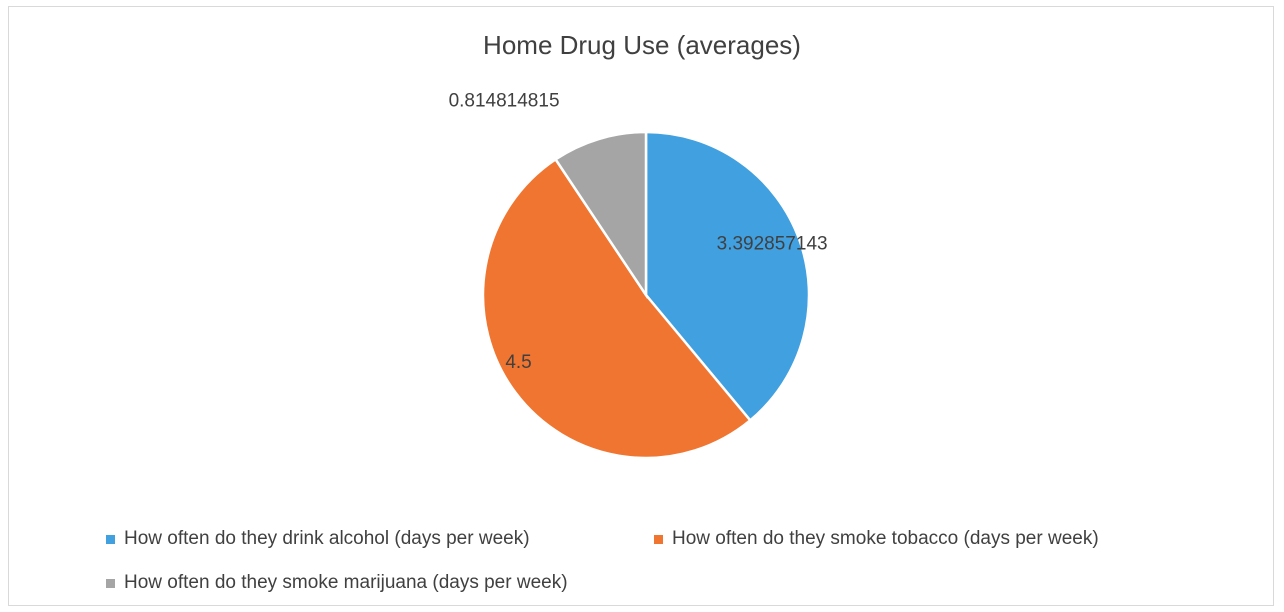  Describe the element at coordinates (642, 45) in the screenshot. I see `chart-title: Home Drug Use (averages)` at that location.